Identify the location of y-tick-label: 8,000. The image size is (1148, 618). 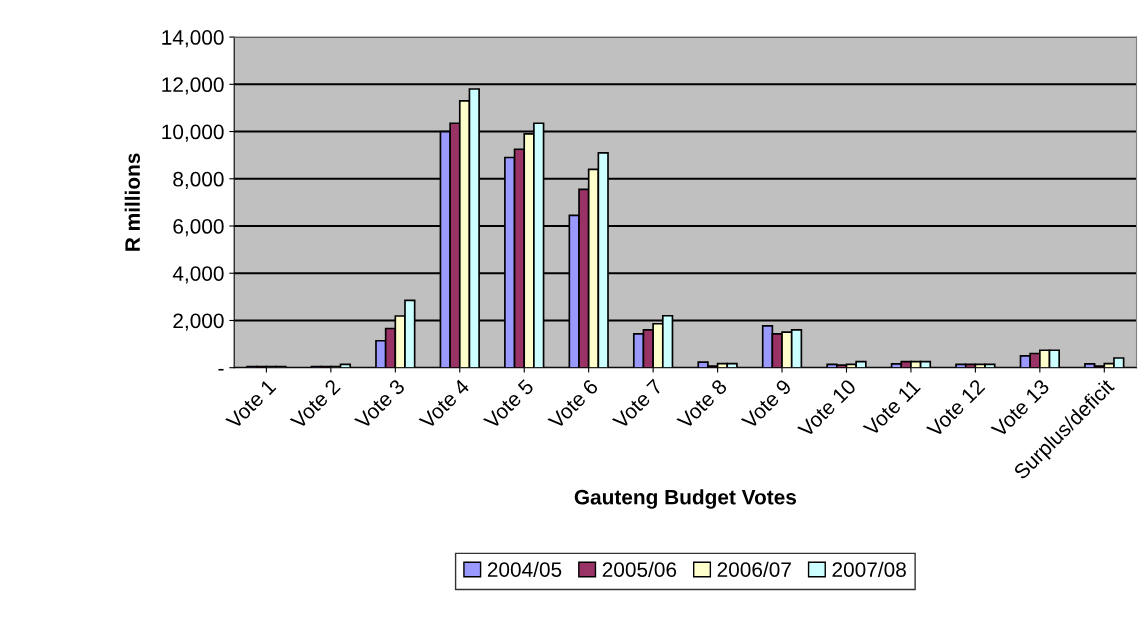
(198, 180).